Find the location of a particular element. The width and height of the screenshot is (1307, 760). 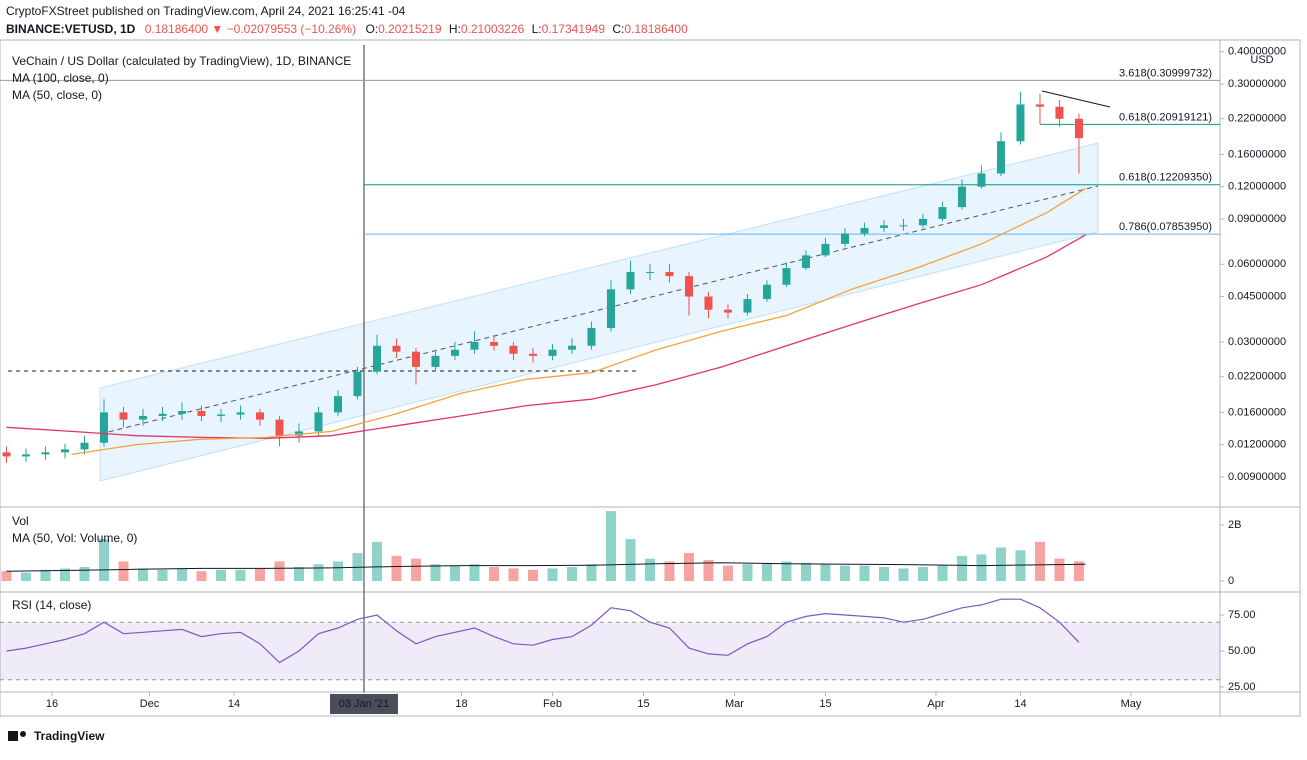

y-tick-label: 0.30000000 is located at coordinates (1257, 84).